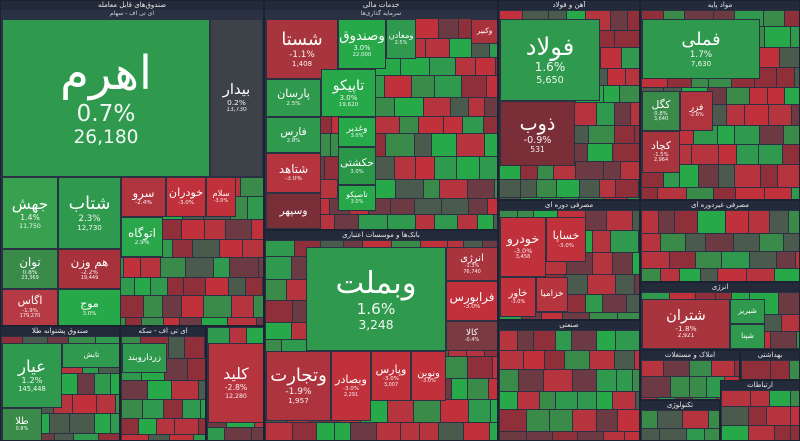  I want to click on stock-name: فارس, so click(293, 131).